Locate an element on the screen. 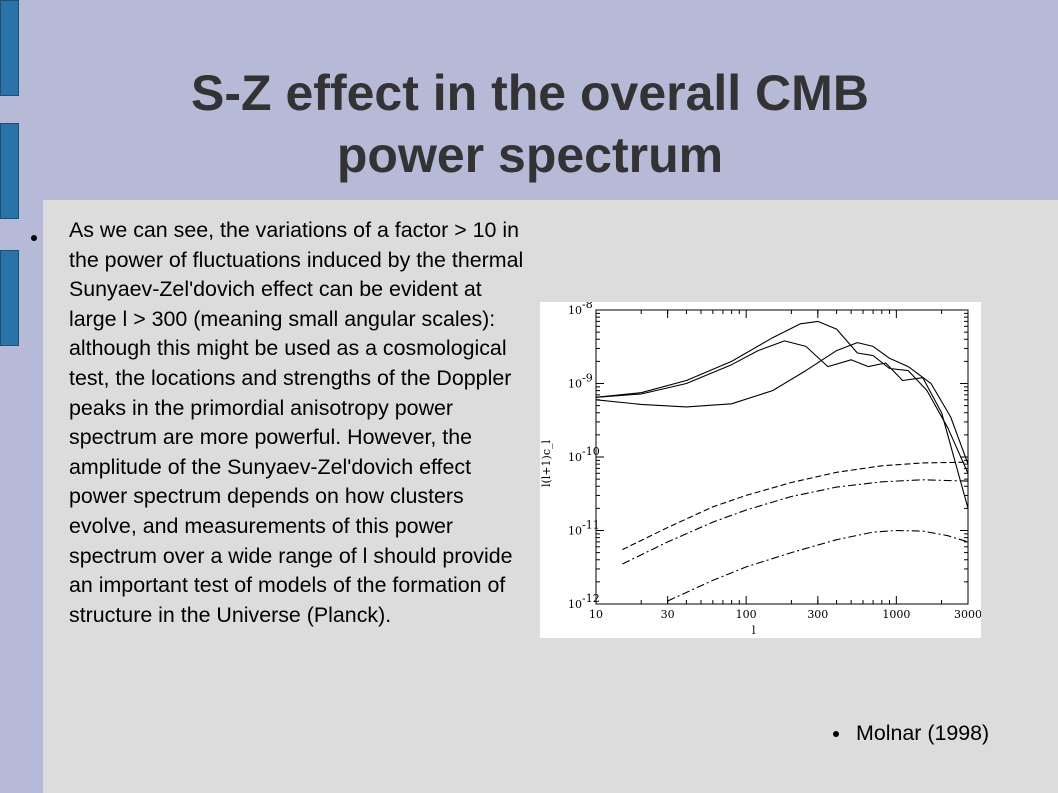  plot-frame is located at coordinates (782, 457).